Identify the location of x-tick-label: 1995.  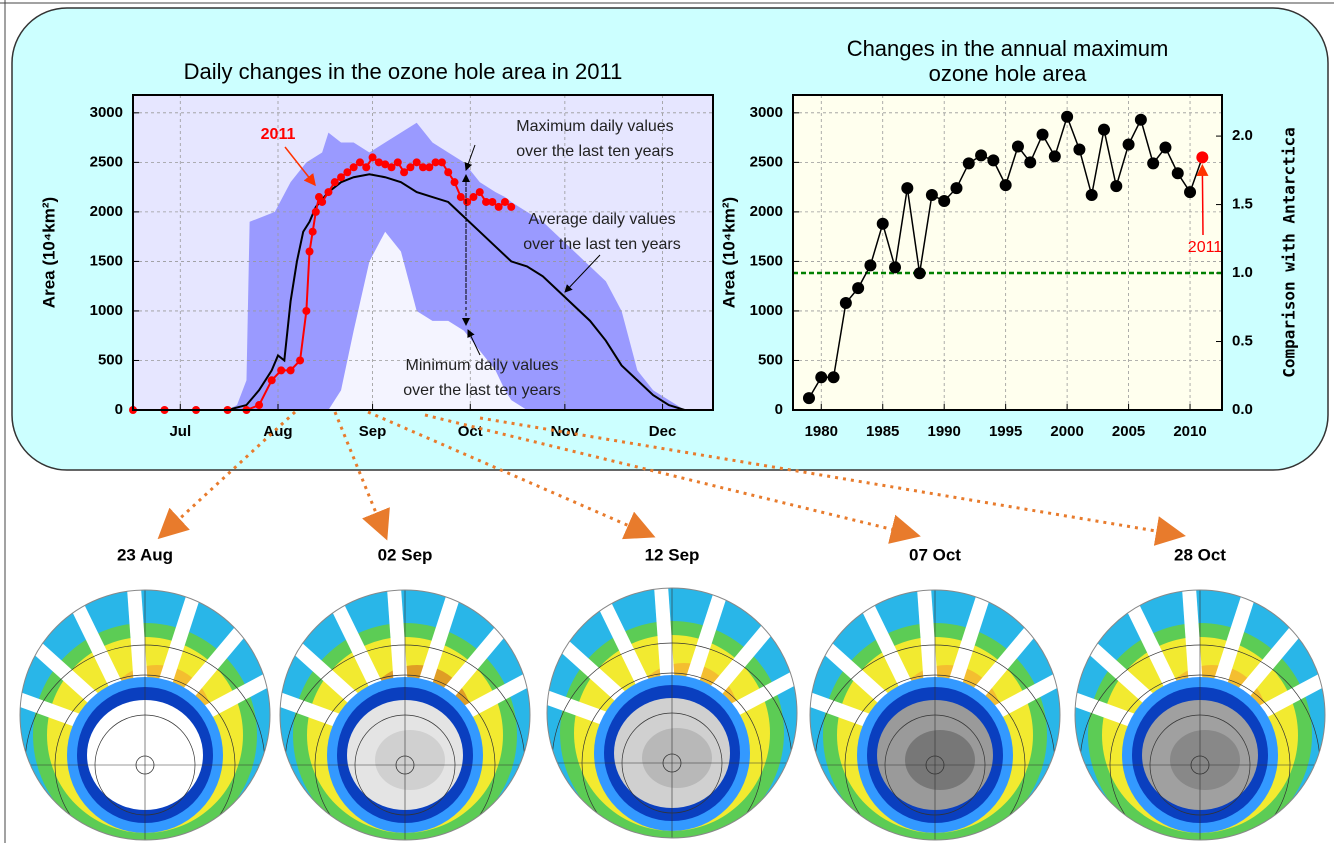
(1005, 431).